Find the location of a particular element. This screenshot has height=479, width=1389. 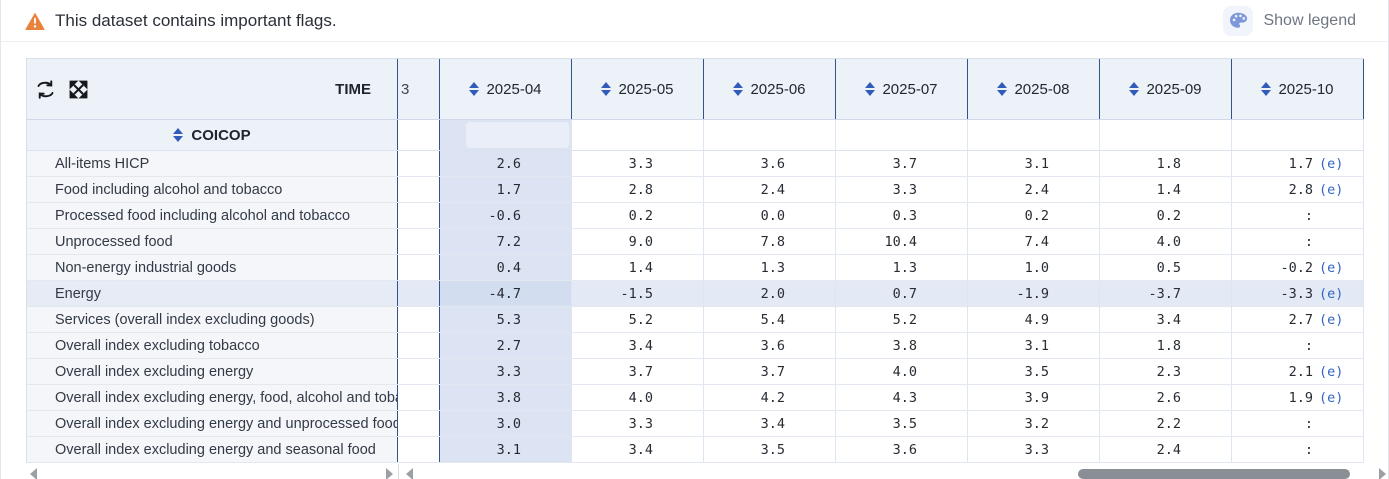

coicop-dimension-header: COICOP is located at coordinates (212, 135).